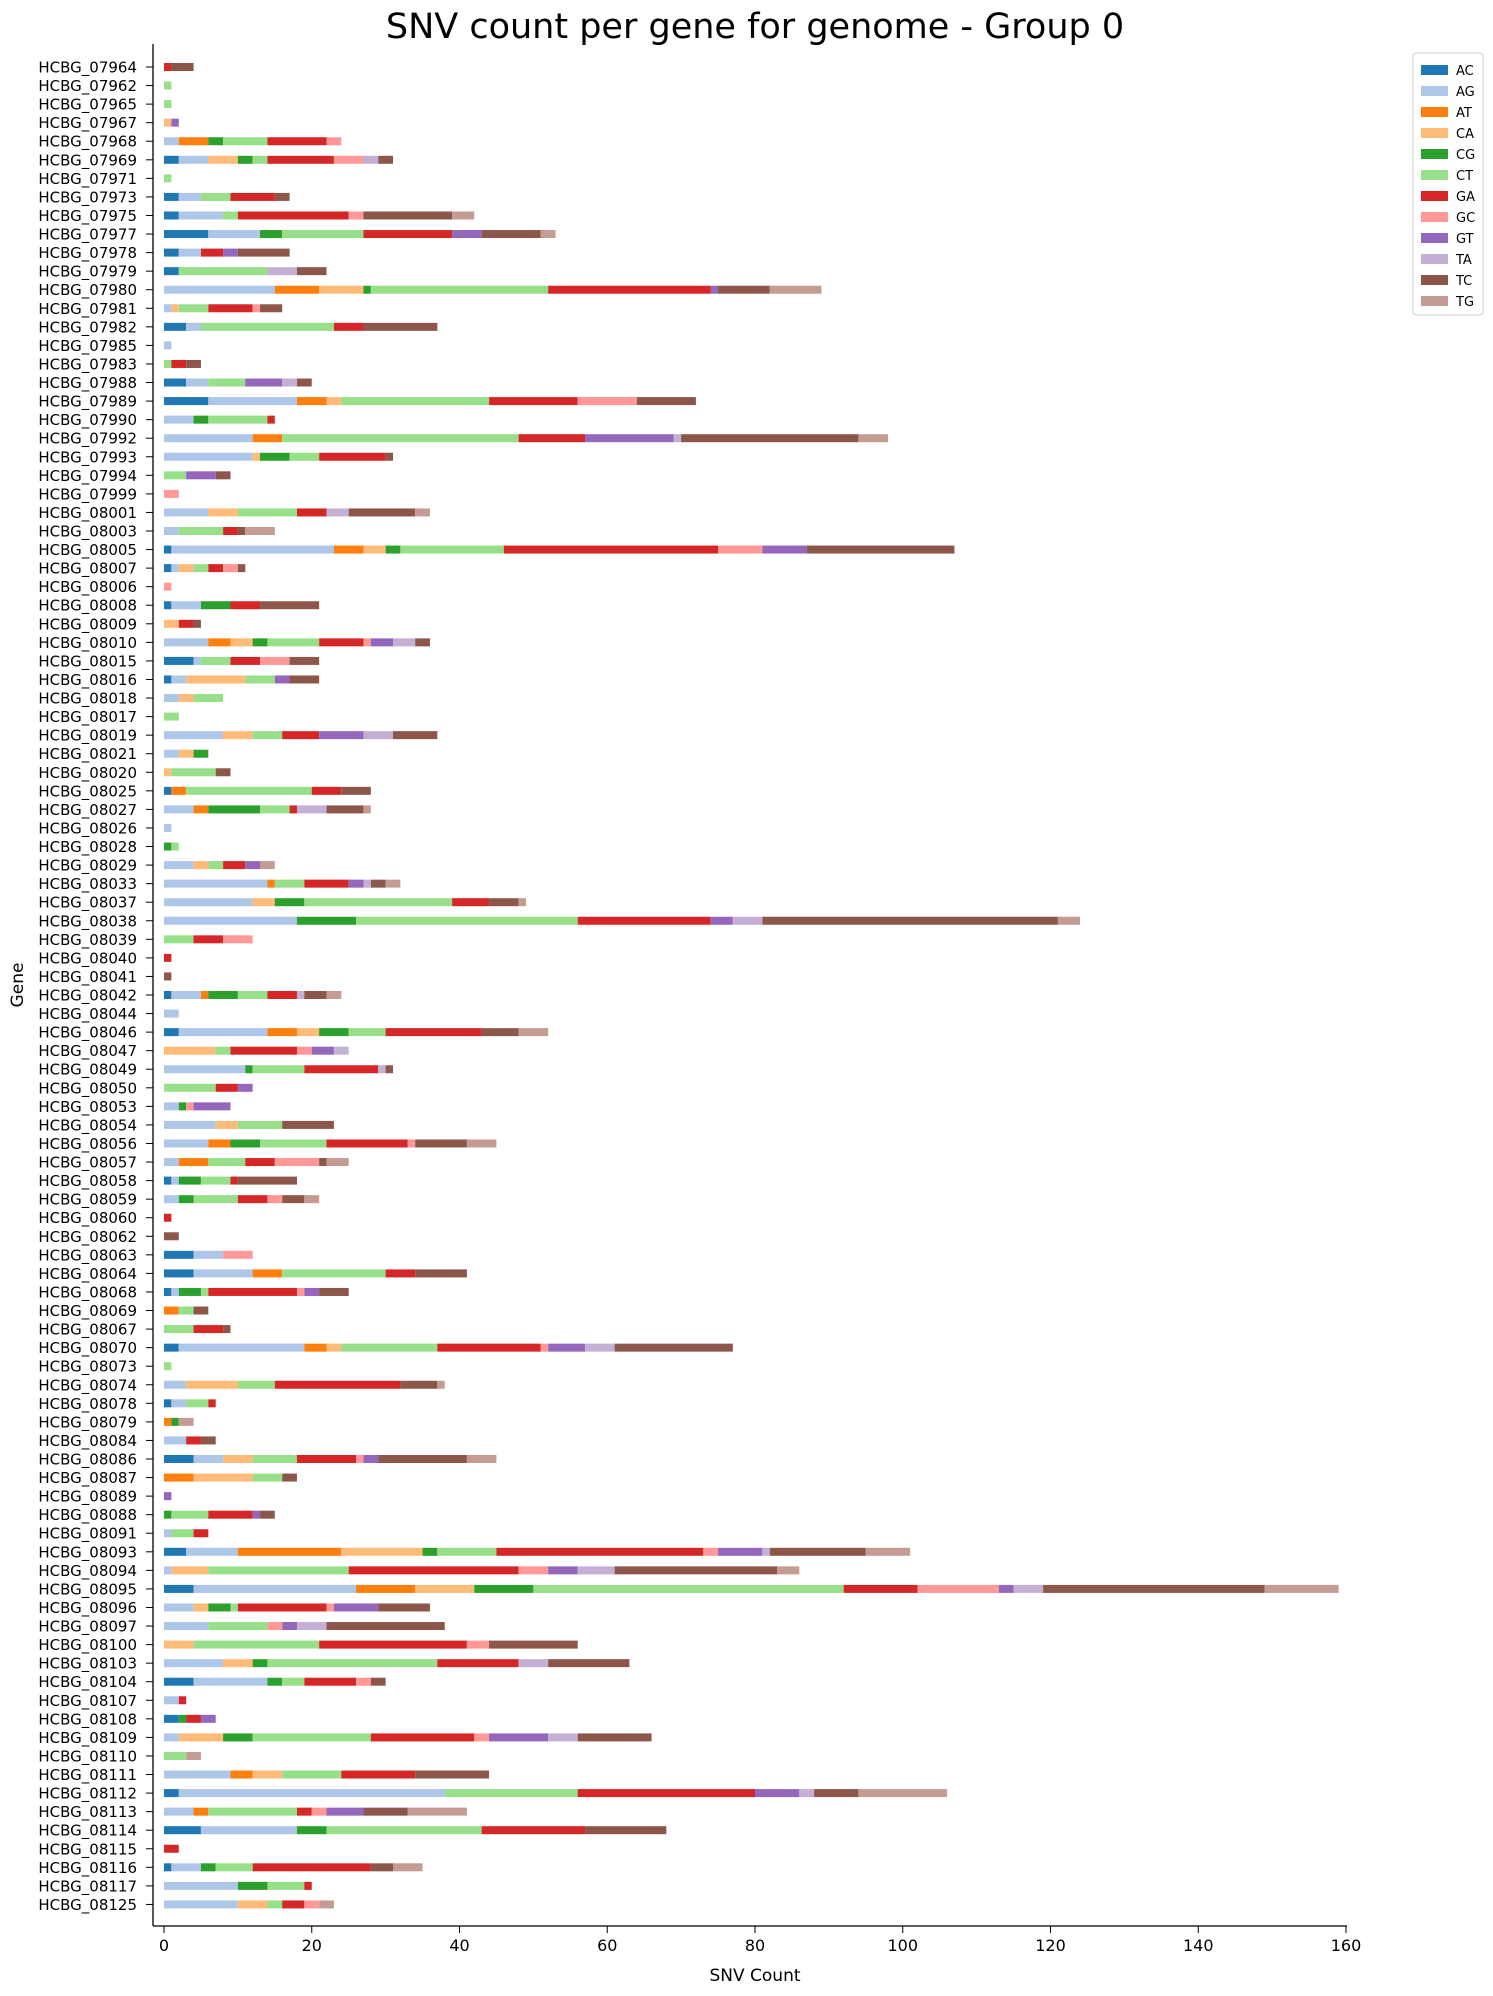  Describe the element at coordinates (563, 1570) in the screenshot. I see `bar-segment: HCBG_08094 GT: 4` at that location.